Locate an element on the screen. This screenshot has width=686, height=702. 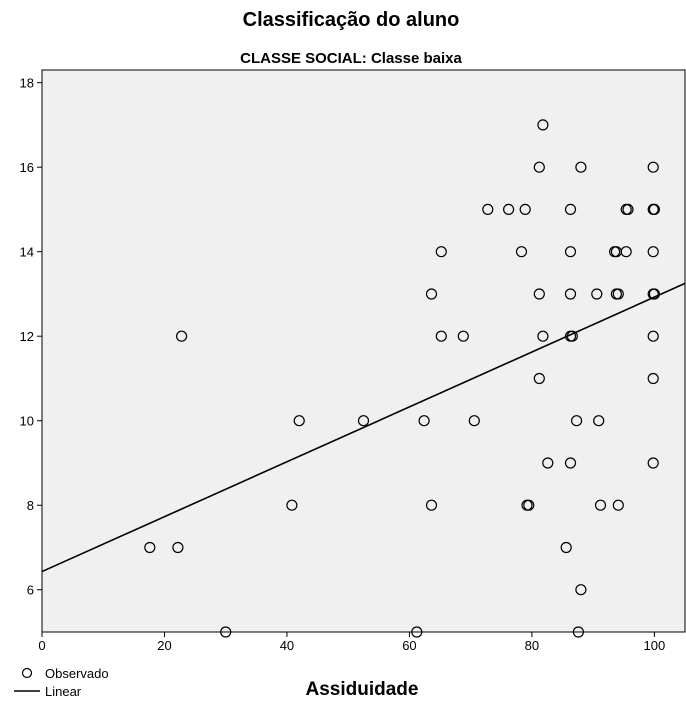
legend: Observado Linear is located at coordinates (61, 682).